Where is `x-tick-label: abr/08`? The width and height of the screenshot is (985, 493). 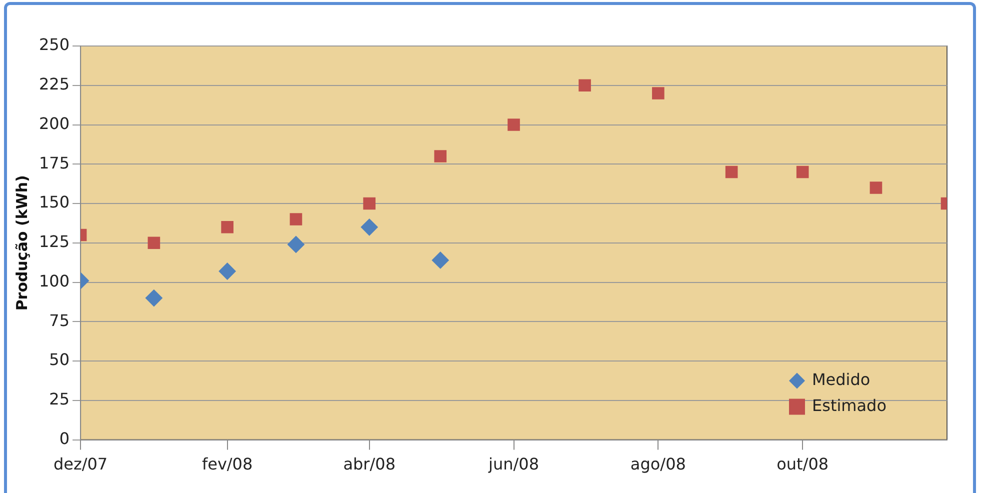 x-tick-label: abr/08 is located at coordinates (369, 464).